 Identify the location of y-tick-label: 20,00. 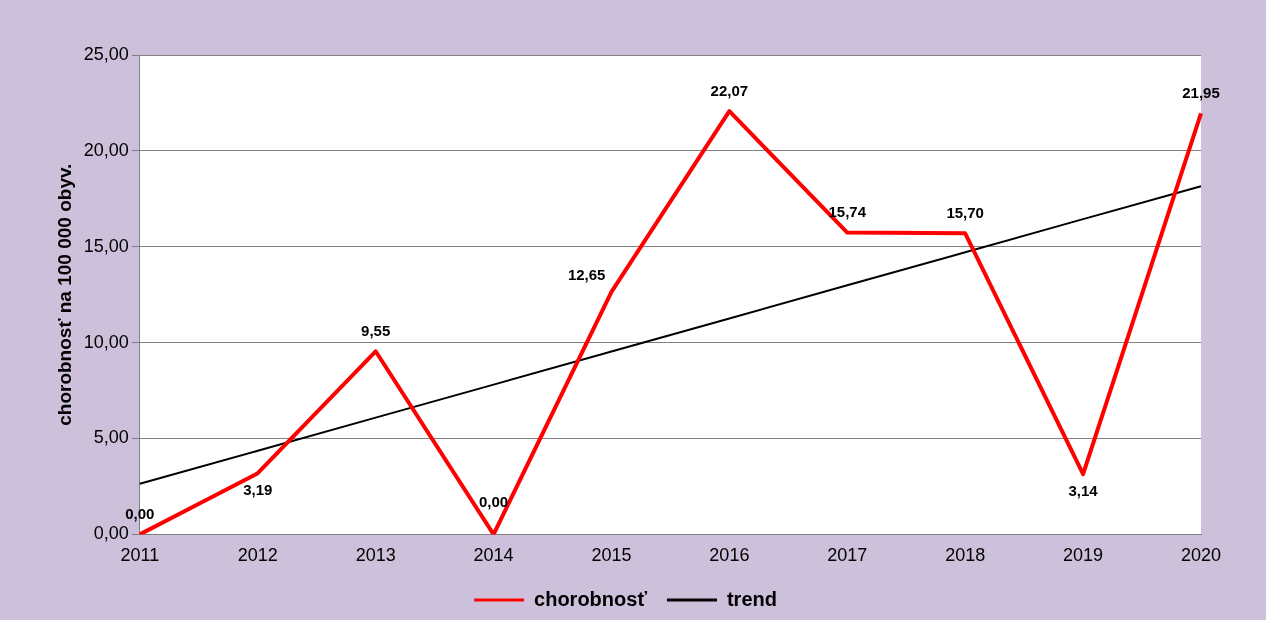
(106, 149).